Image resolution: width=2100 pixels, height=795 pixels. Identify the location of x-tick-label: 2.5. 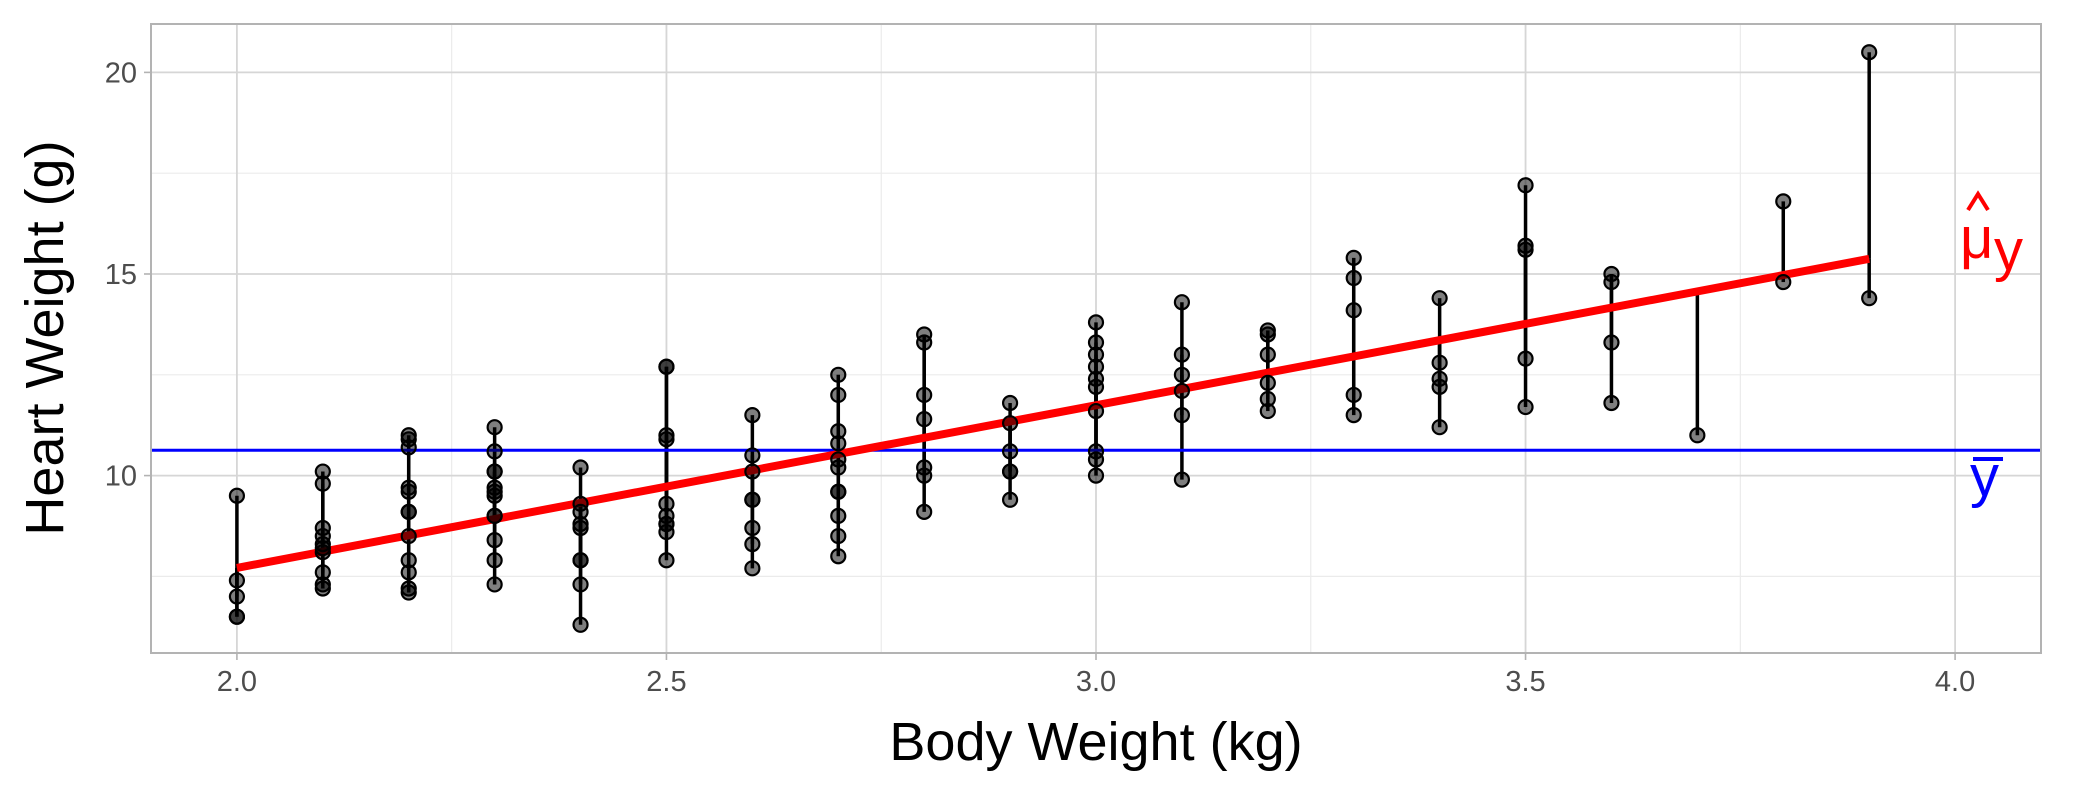
(666, 682).